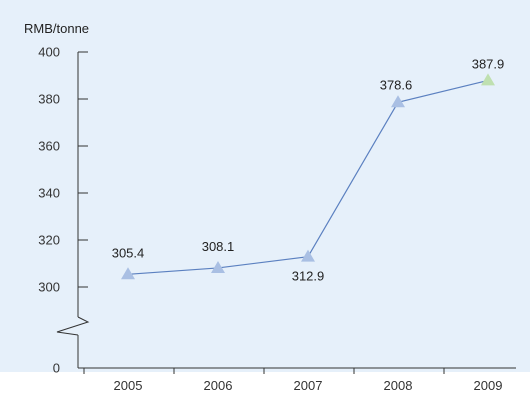 This screenshot has height=396, width=530. I want to click on y-tick-label: 320, so click(49, 240).